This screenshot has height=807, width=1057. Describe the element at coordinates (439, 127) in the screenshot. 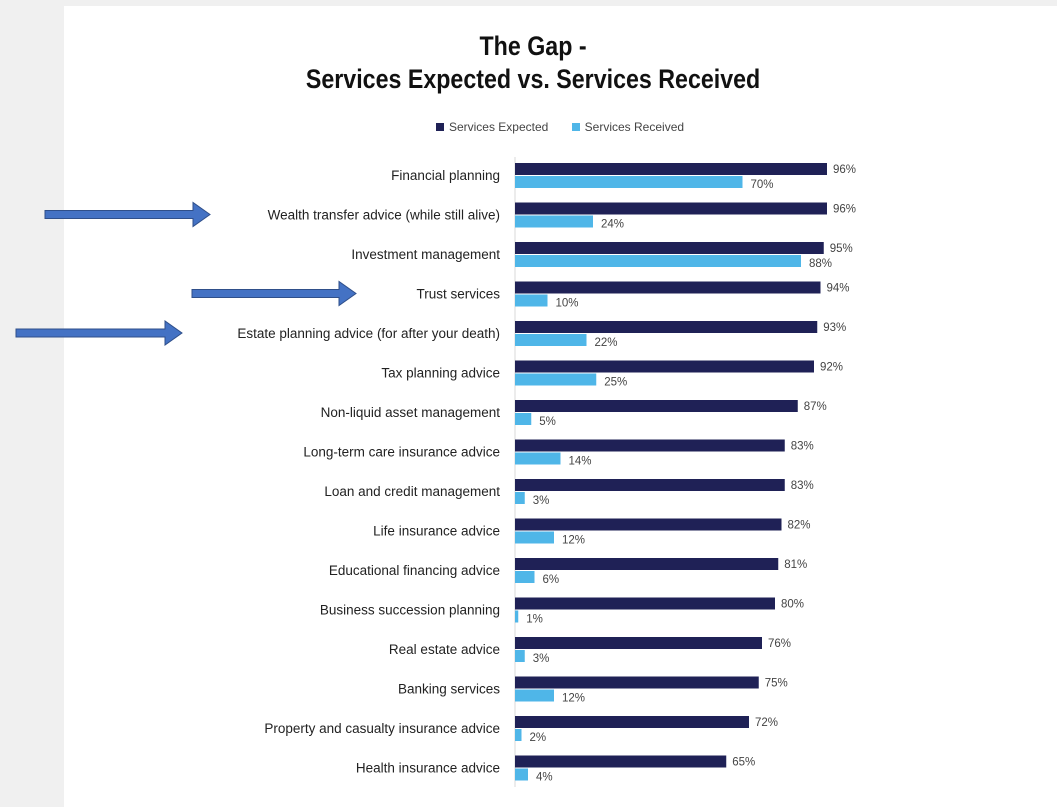

I see `legend-swatch-expected` at that location.